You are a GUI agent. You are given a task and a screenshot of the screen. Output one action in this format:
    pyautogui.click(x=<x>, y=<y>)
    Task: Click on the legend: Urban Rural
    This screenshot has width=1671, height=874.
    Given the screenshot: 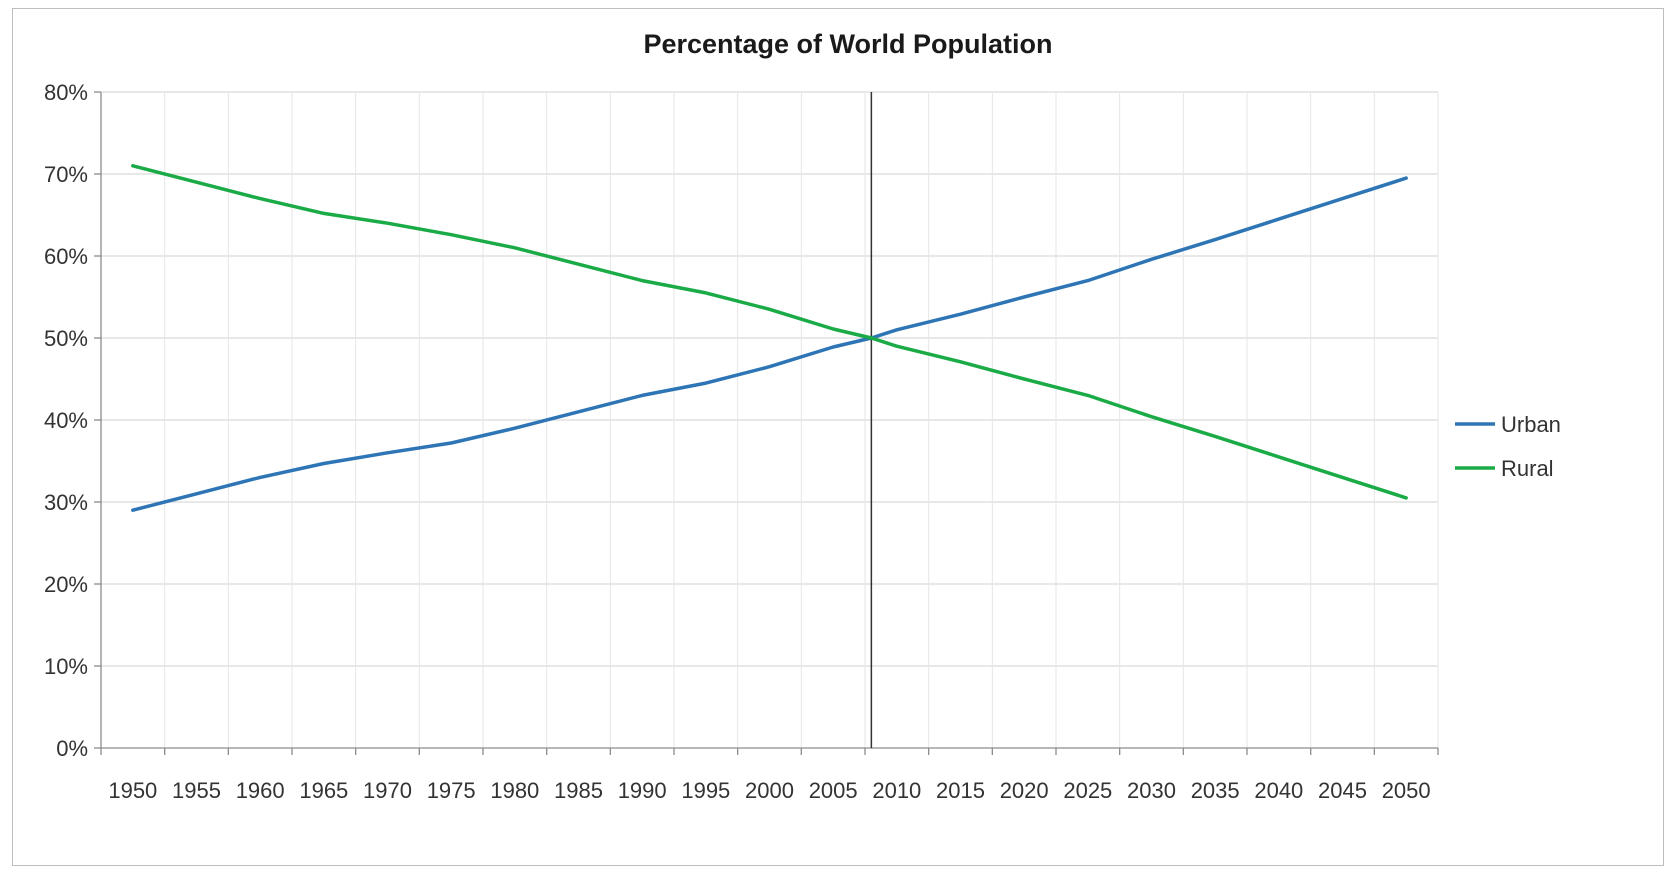 What is the action you would take?
    pyautogui.click(x=1508, y=446)
    